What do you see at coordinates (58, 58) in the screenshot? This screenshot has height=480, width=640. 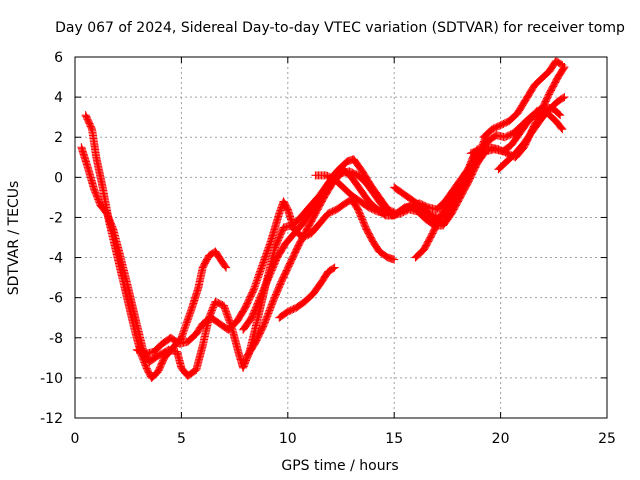 I see `y-tick-label: 6` at bounding box center [58, 58].